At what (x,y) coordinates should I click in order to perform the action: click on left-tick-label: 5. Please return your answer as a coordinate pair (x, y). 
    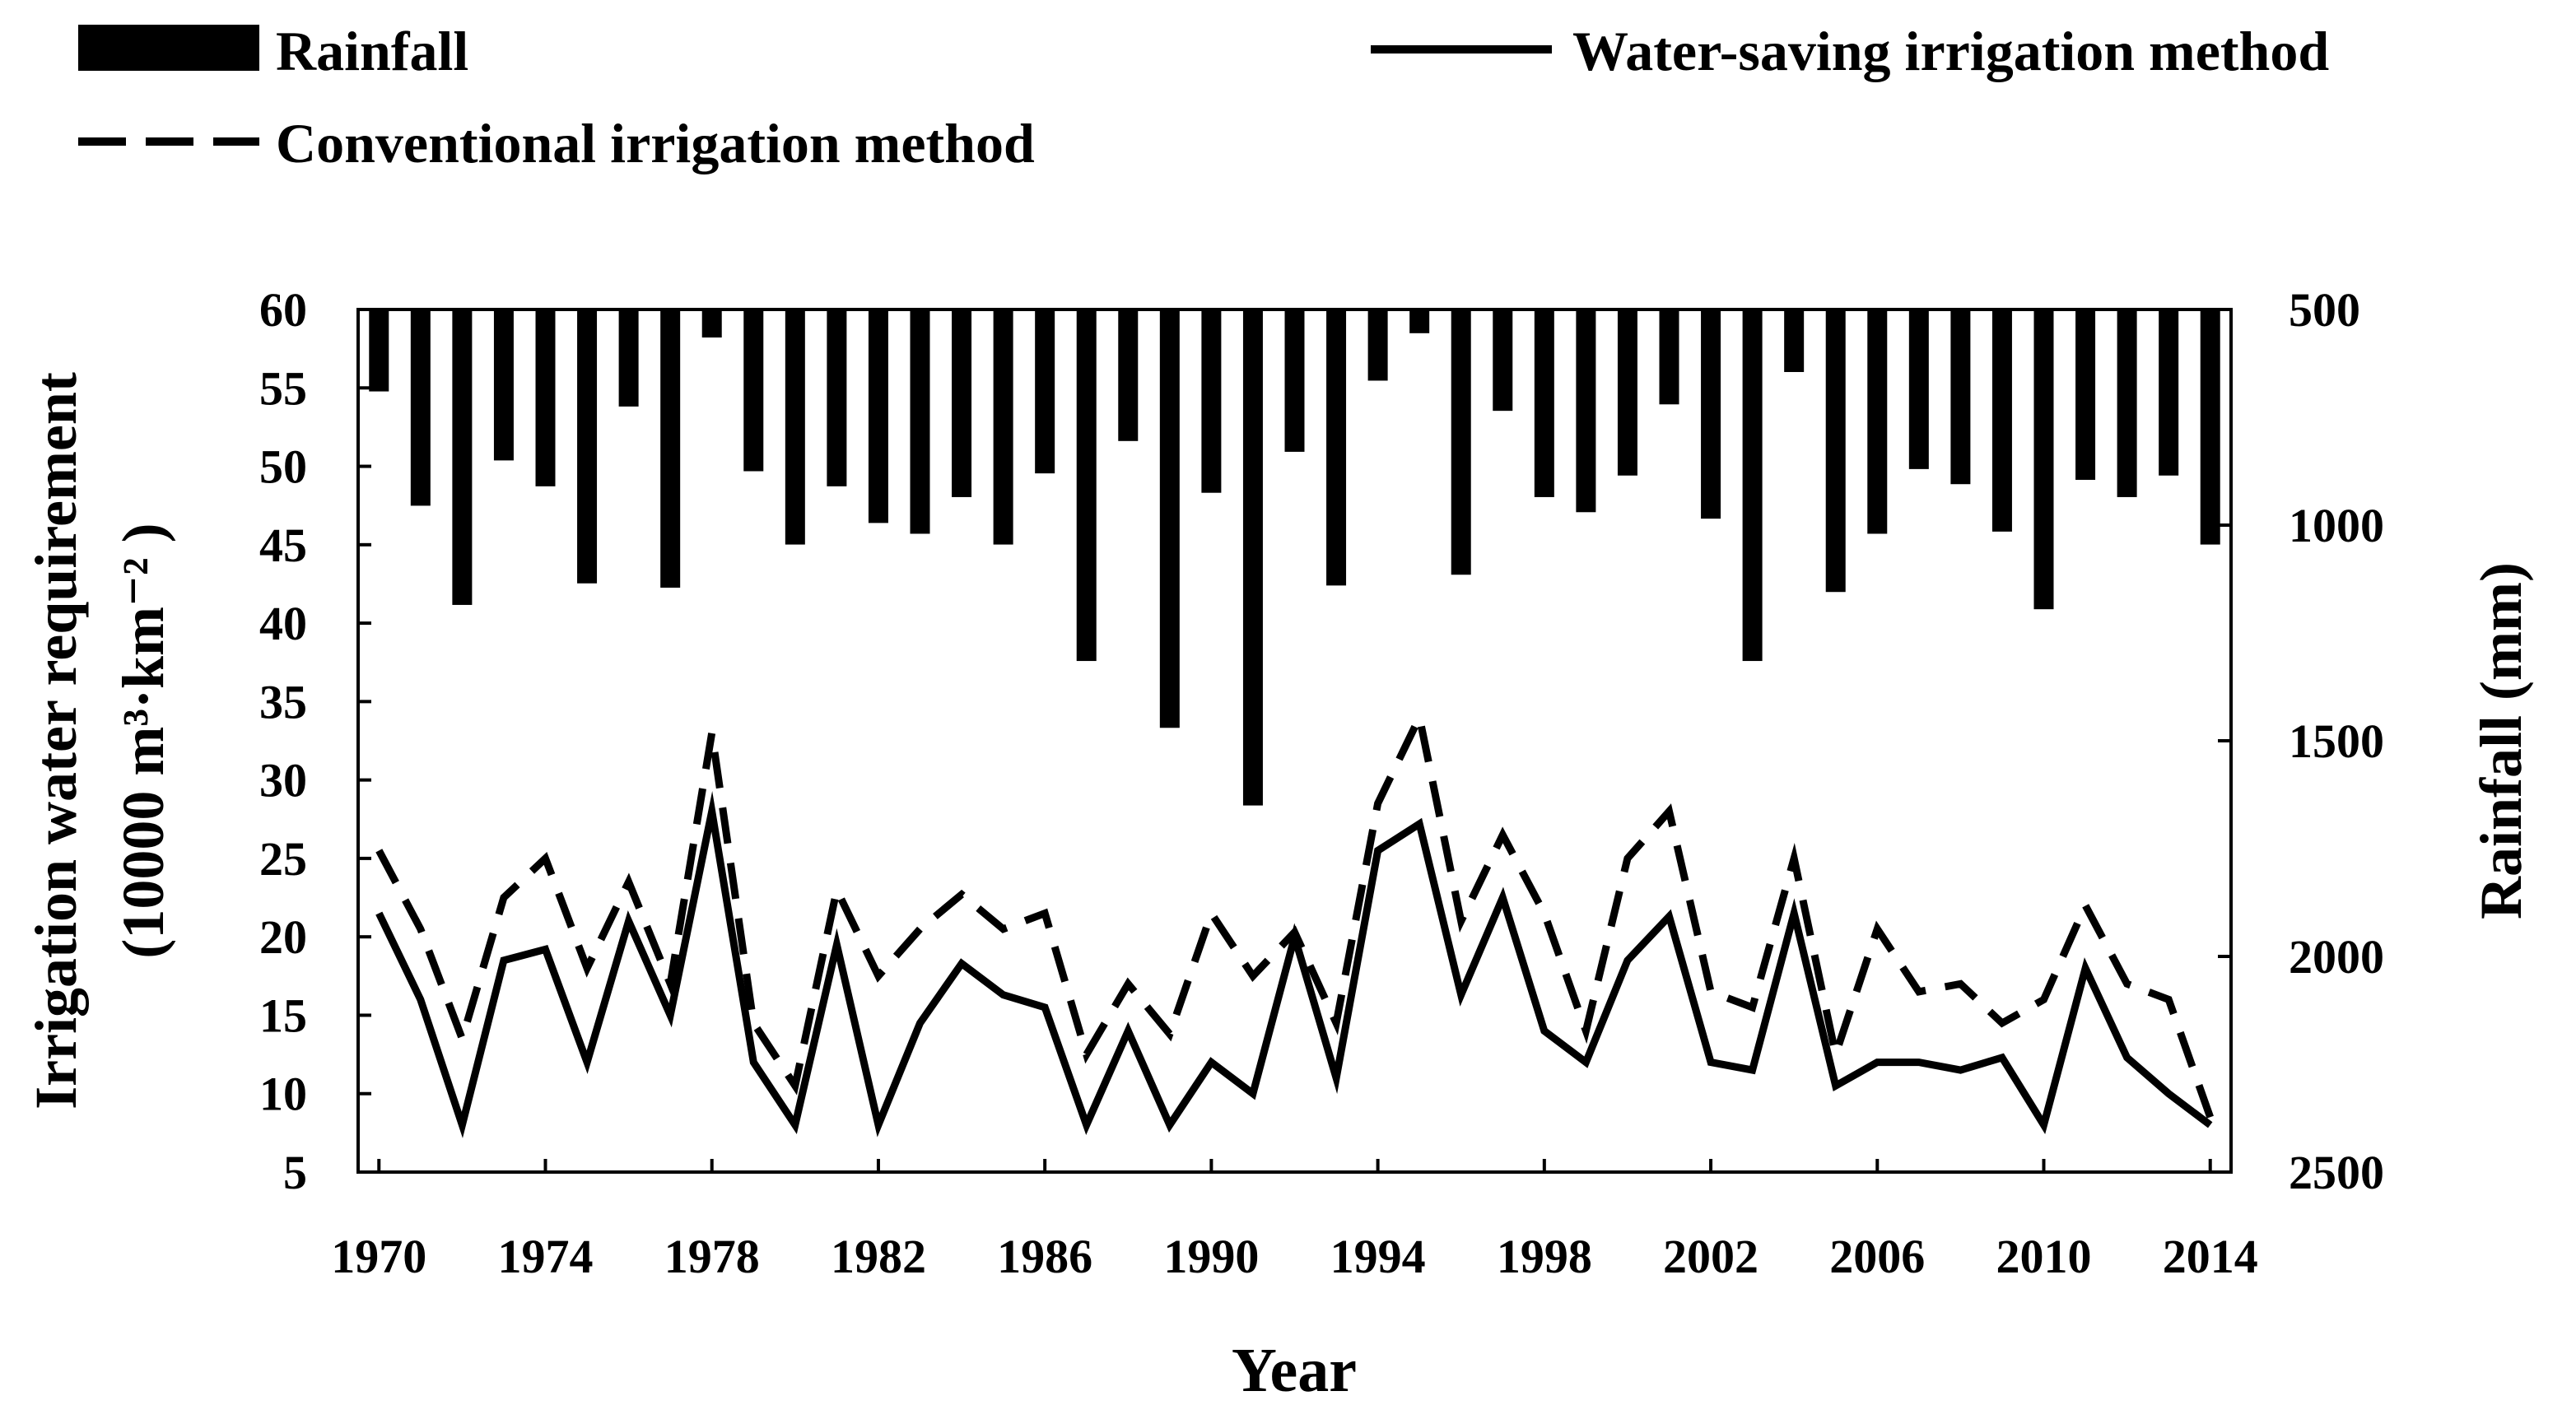
    Looking at the image, I should click on (295, 1172).